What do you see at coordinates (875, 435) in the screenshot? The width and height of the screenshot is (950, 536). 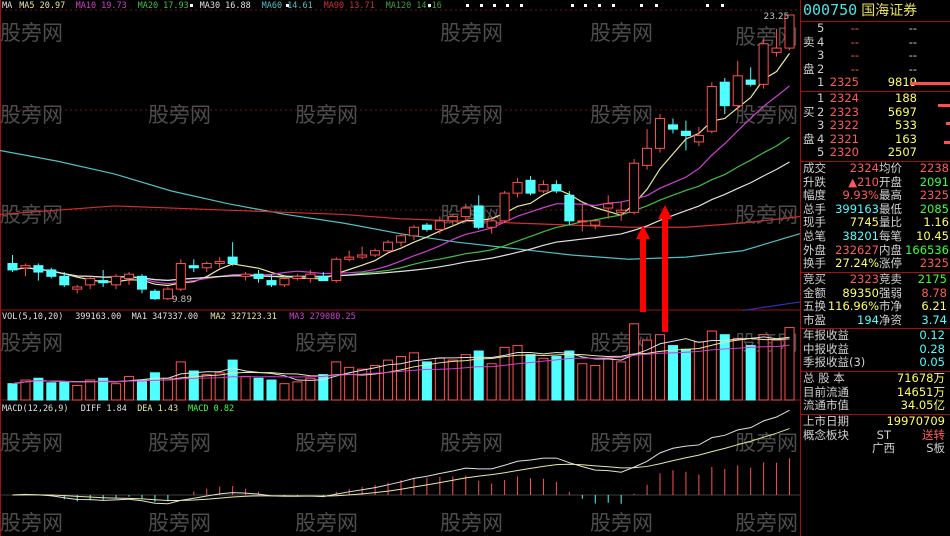 I see `concept-row: 概念板块 ST 送转` at bounding box center [875, 435].